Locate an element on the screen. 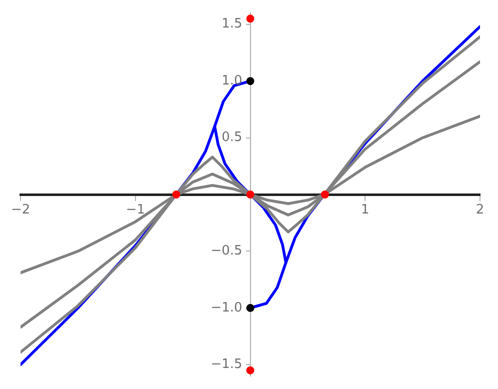 Image resolution: width=498 pixels, height=389 pixels. y-tick-label: 1.0 is located at coordinates (232, 80).